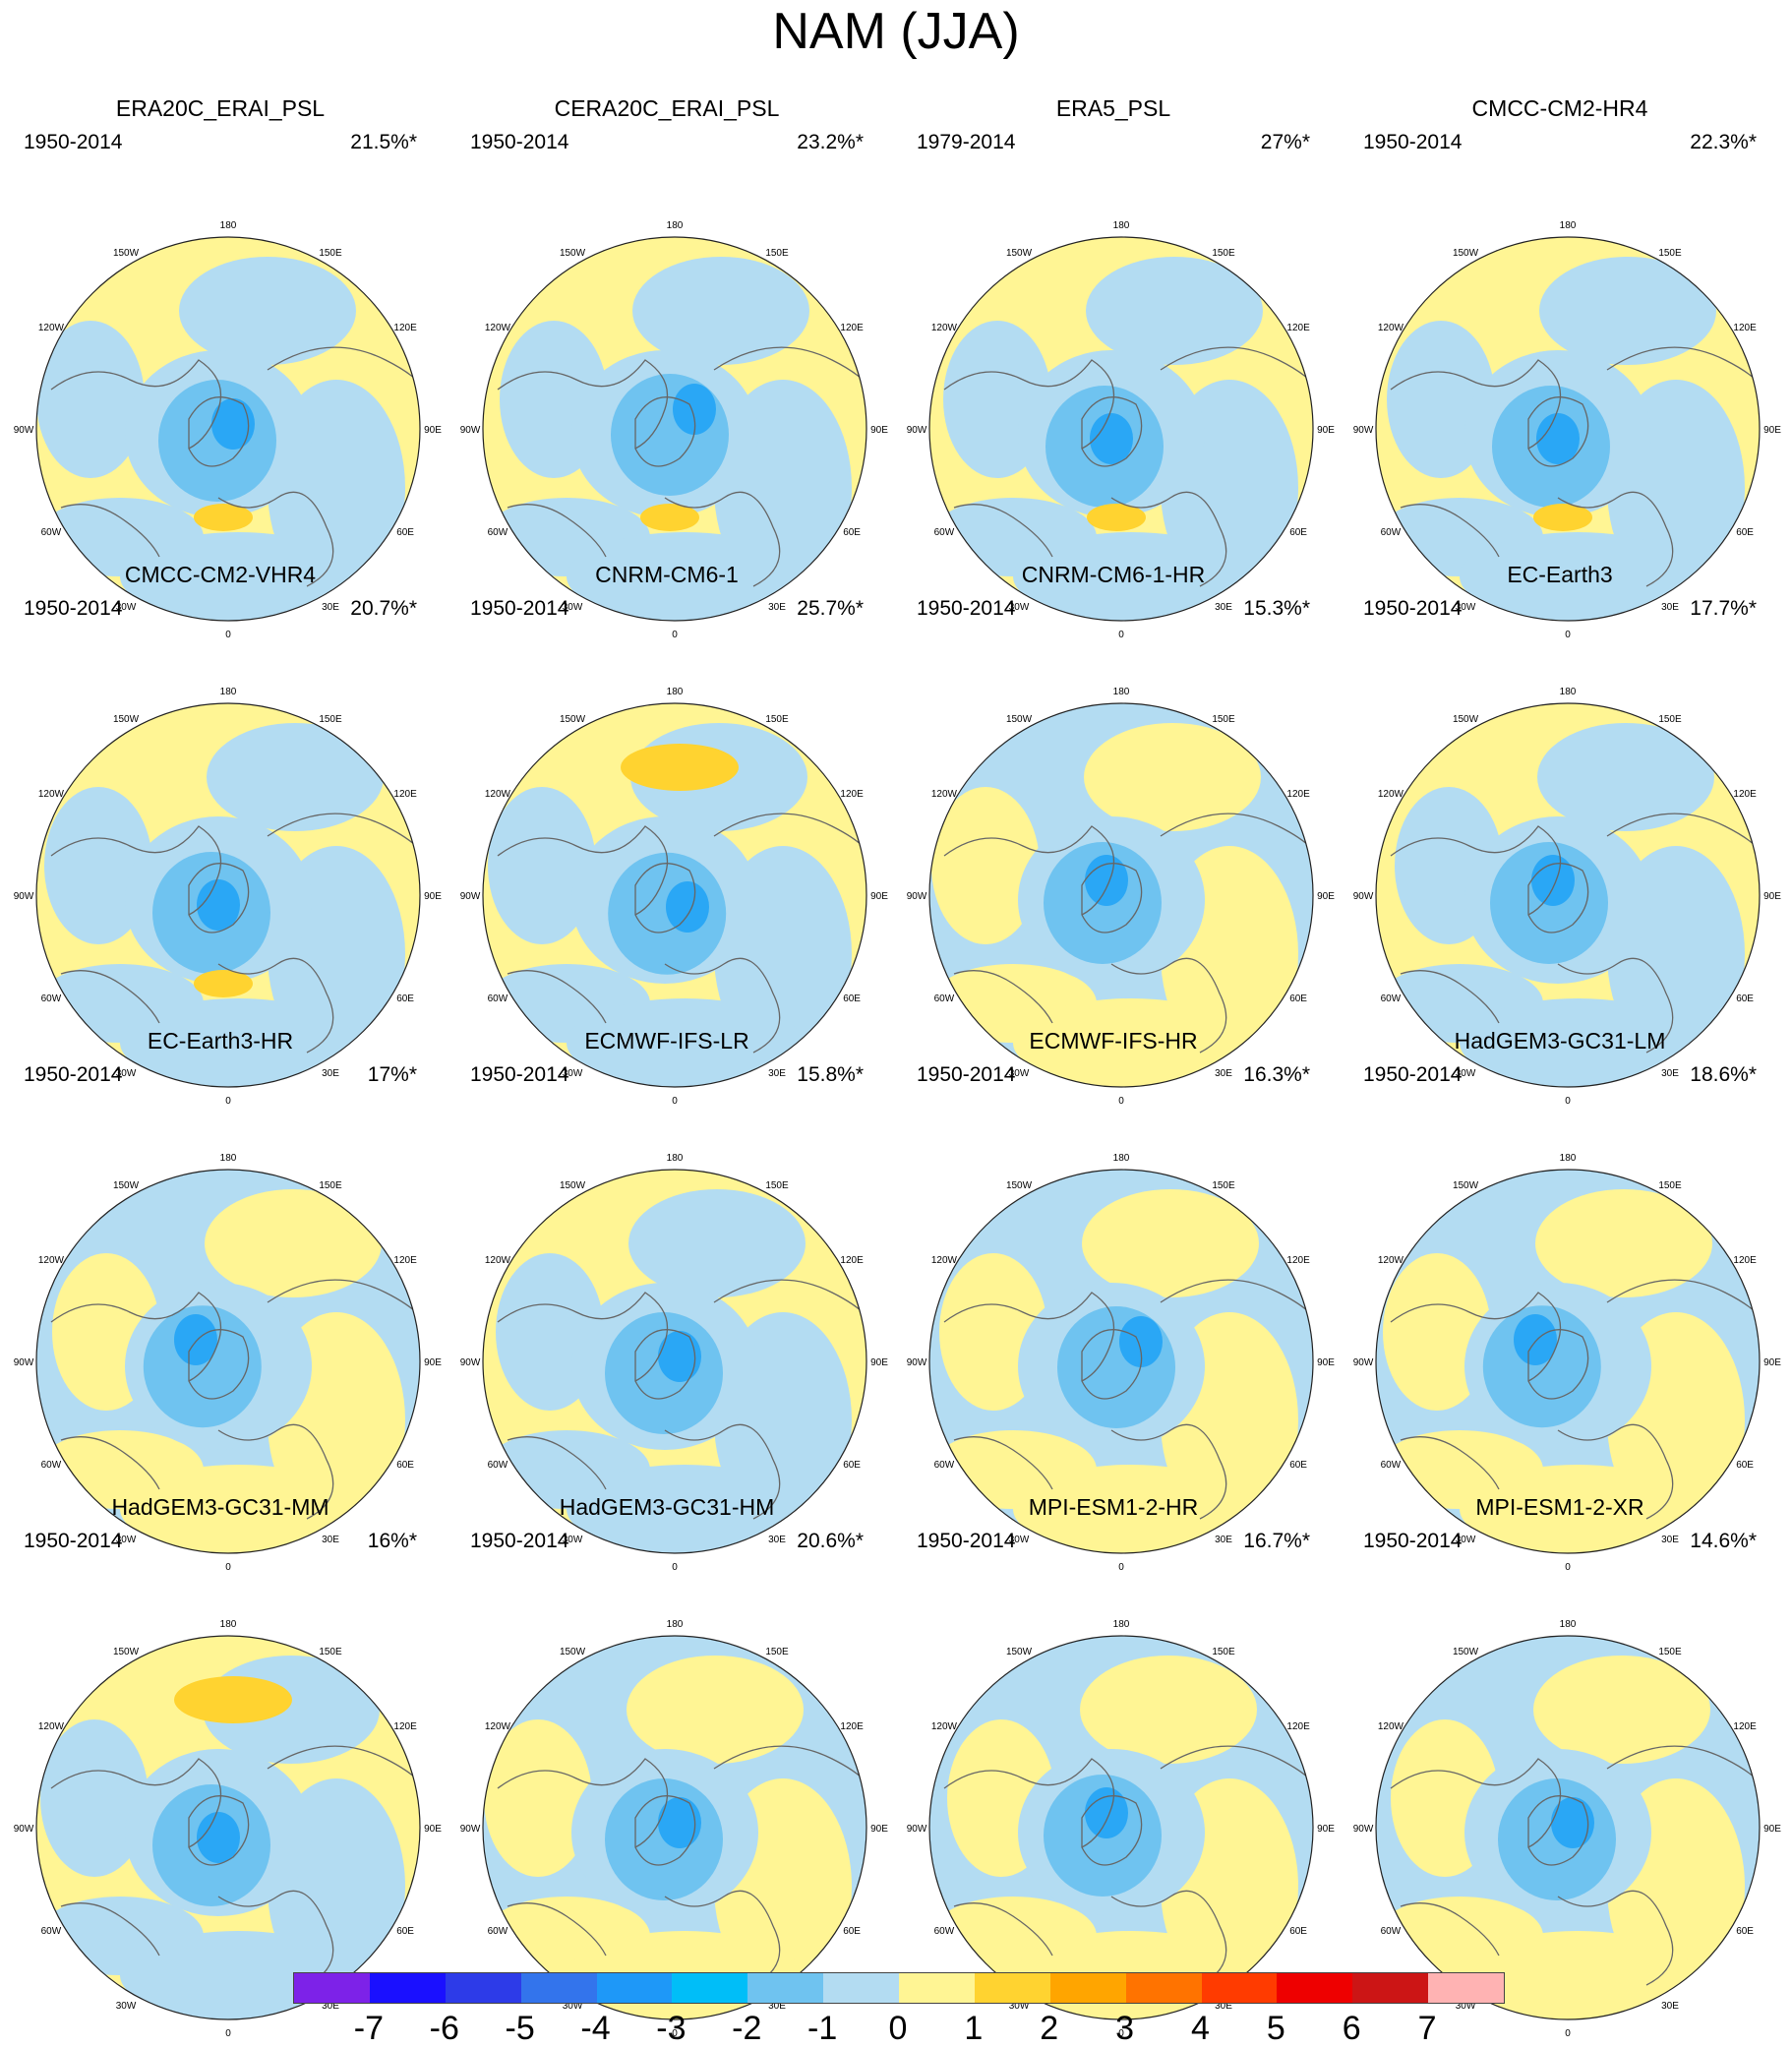 This screenshot has height=2048, width=1792. I want to click on panel-title: ERA5_PSL, so click(1113, 108).